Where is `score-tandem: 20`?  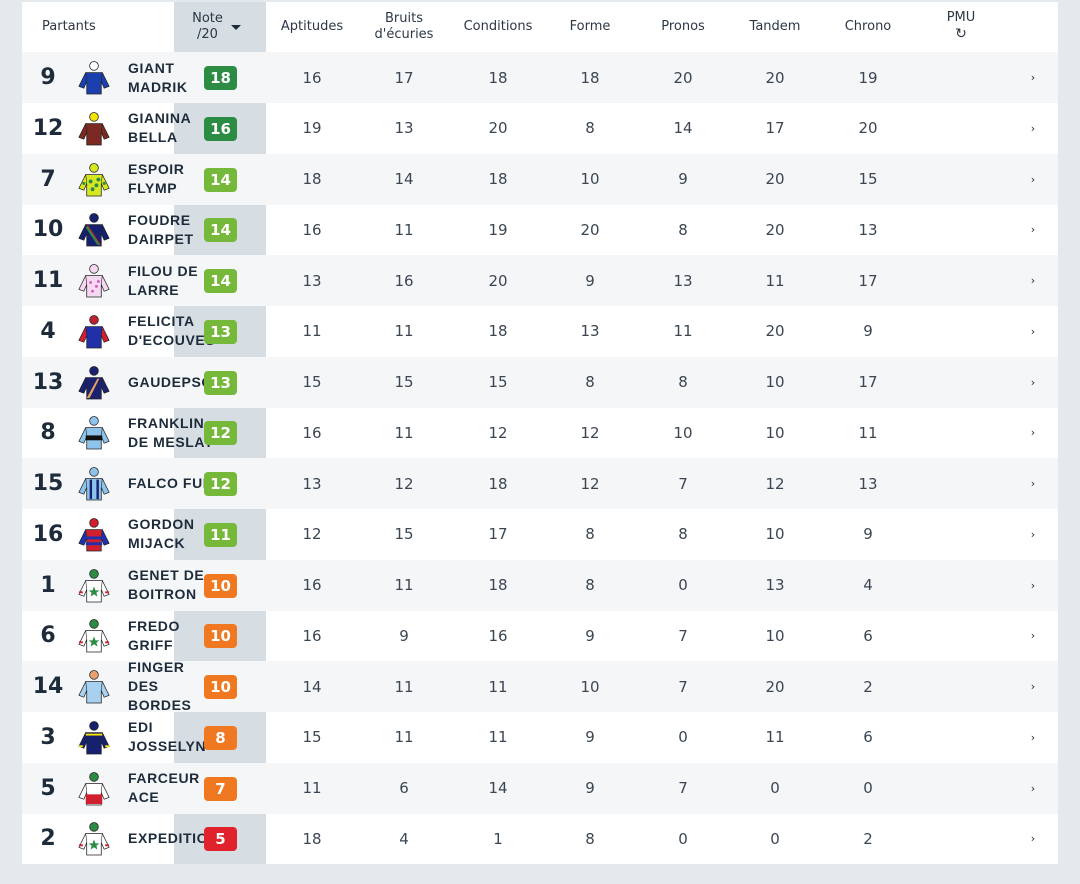
score-tandem: 20 is located at coordinates (775, 331).